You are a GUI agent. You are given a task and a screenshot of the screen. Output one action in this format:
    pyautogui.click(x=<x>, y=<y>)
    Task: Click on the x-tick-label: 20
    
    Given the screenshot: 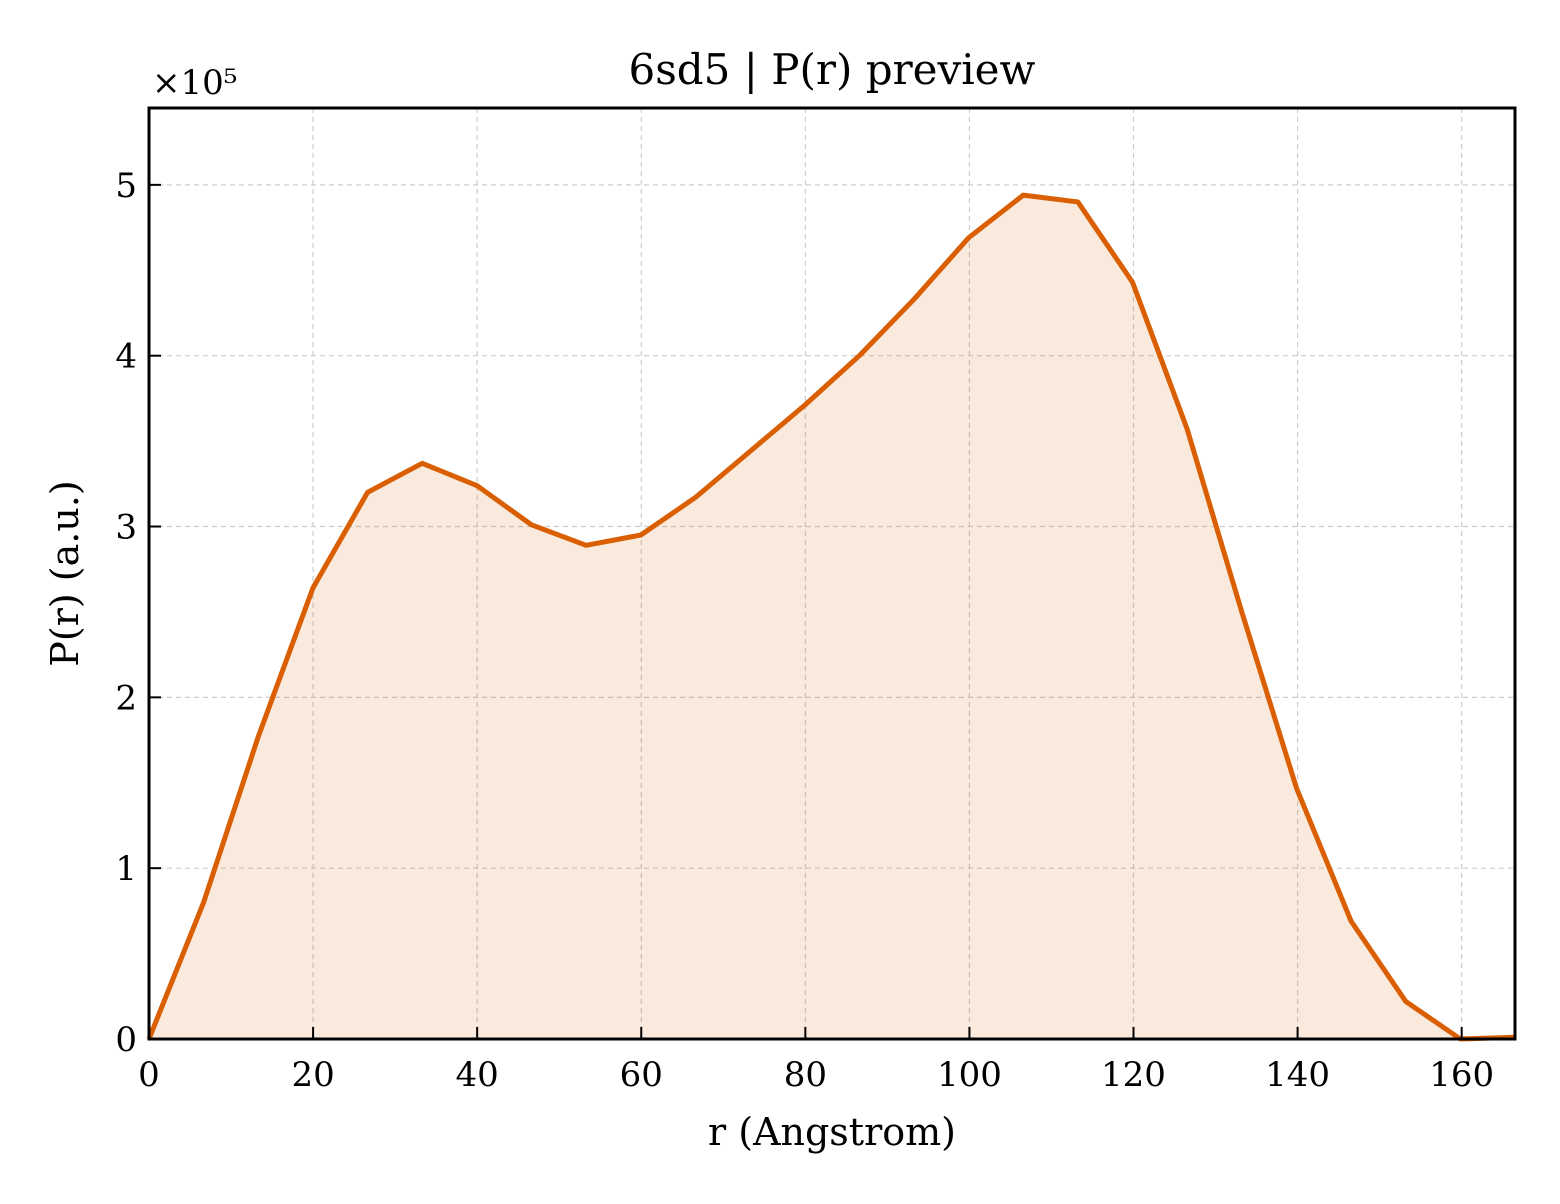 What is the action you would take?
    pyautogui.click(x=312, y=1075)
    